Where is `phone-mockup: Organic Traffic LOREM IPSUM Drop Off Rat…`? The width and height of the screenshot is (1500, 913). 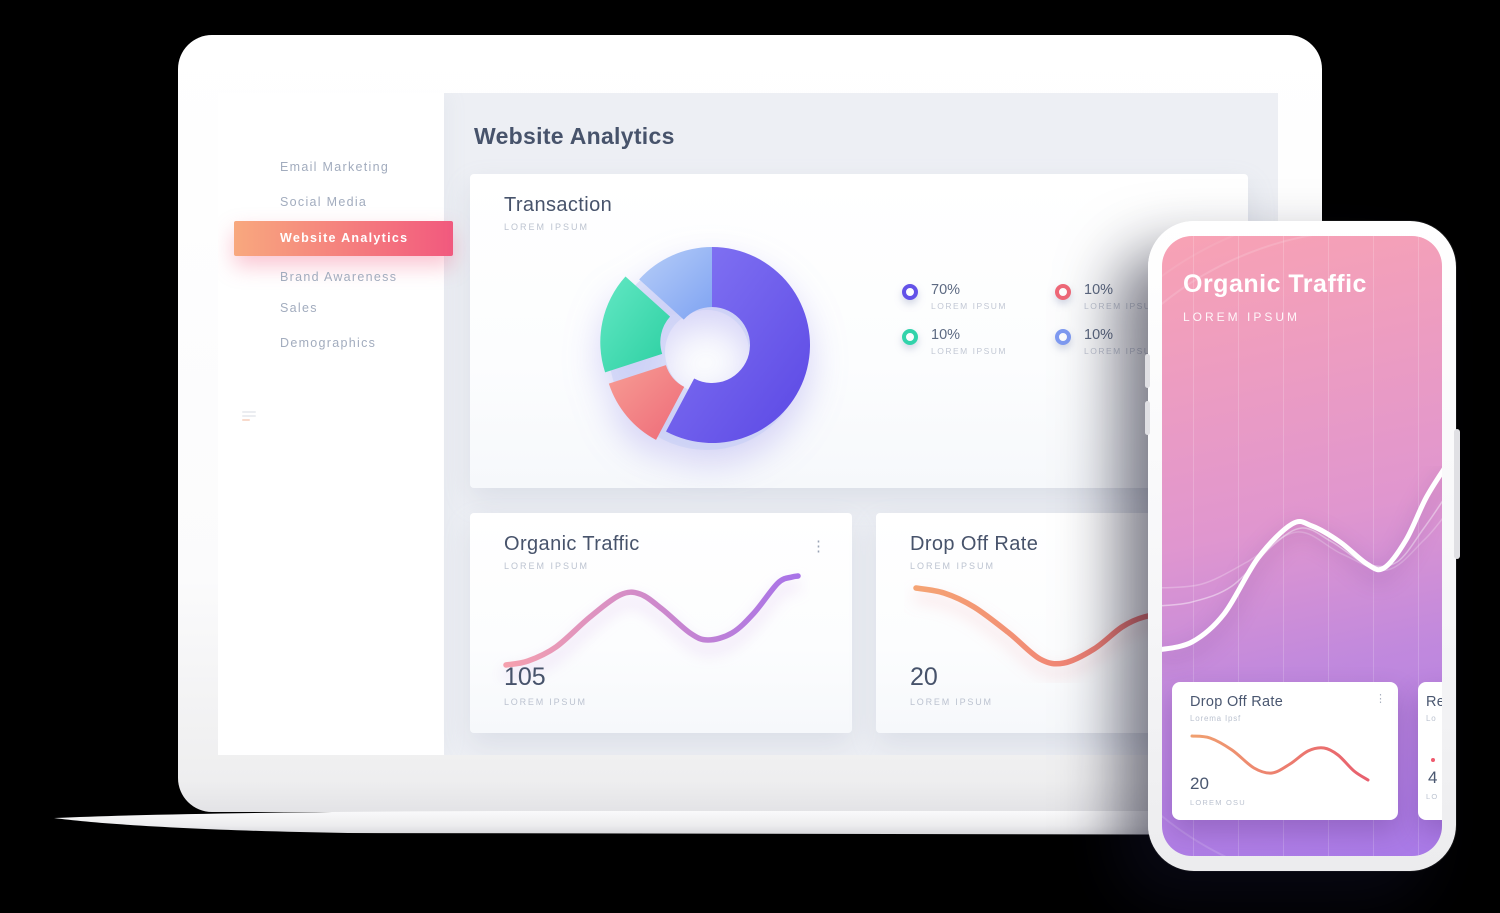 phone-mockup: Organic Traffic LOREM IPSUM Drop Off Rat… is located at coordinates (1302, 546).